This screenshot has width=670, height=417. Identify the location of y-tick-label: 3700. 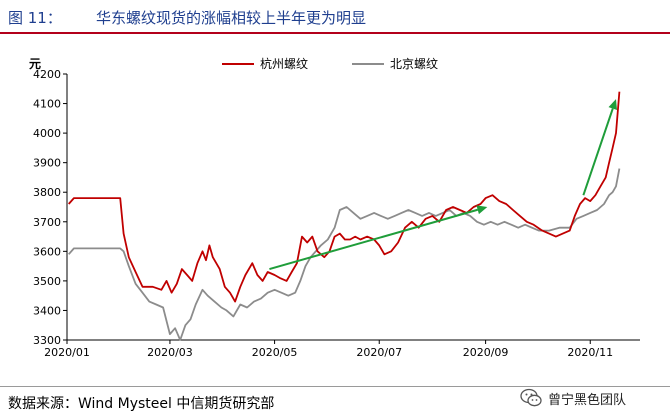
(47, 222).